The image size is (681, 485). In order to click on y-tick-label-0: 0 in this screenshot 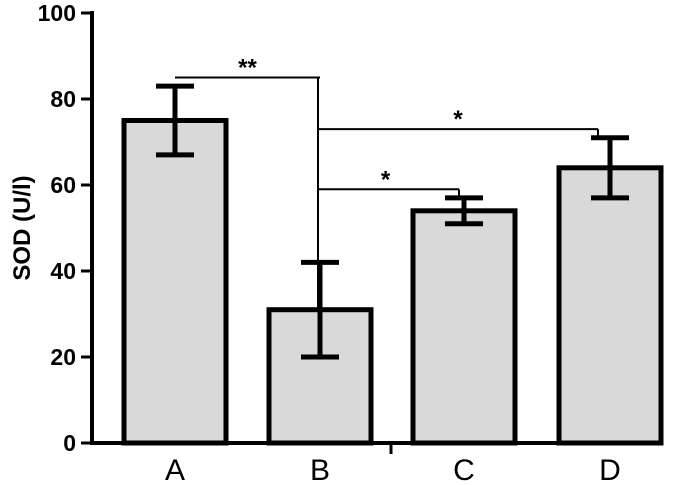, I will do `click(69, 443)`.